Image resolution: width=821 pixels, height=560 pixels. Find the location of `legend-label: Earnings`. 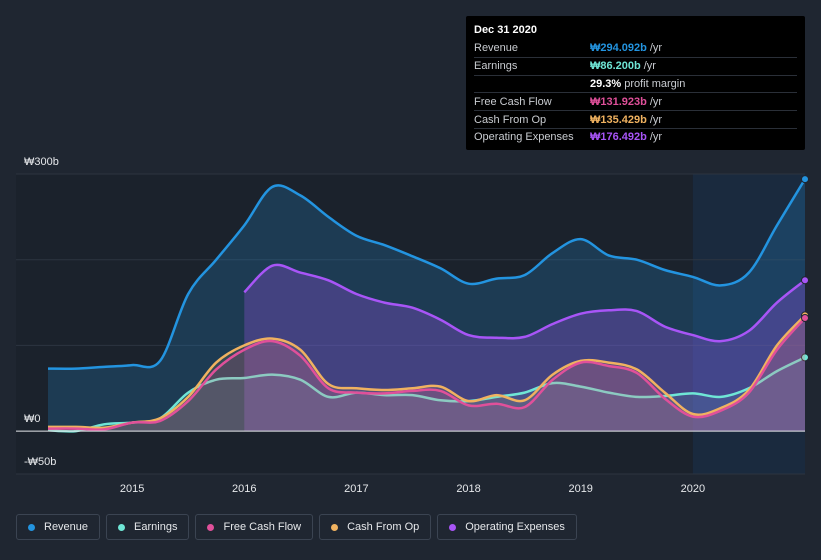

legend-label: Earnings is located at coordinates (156, 527).